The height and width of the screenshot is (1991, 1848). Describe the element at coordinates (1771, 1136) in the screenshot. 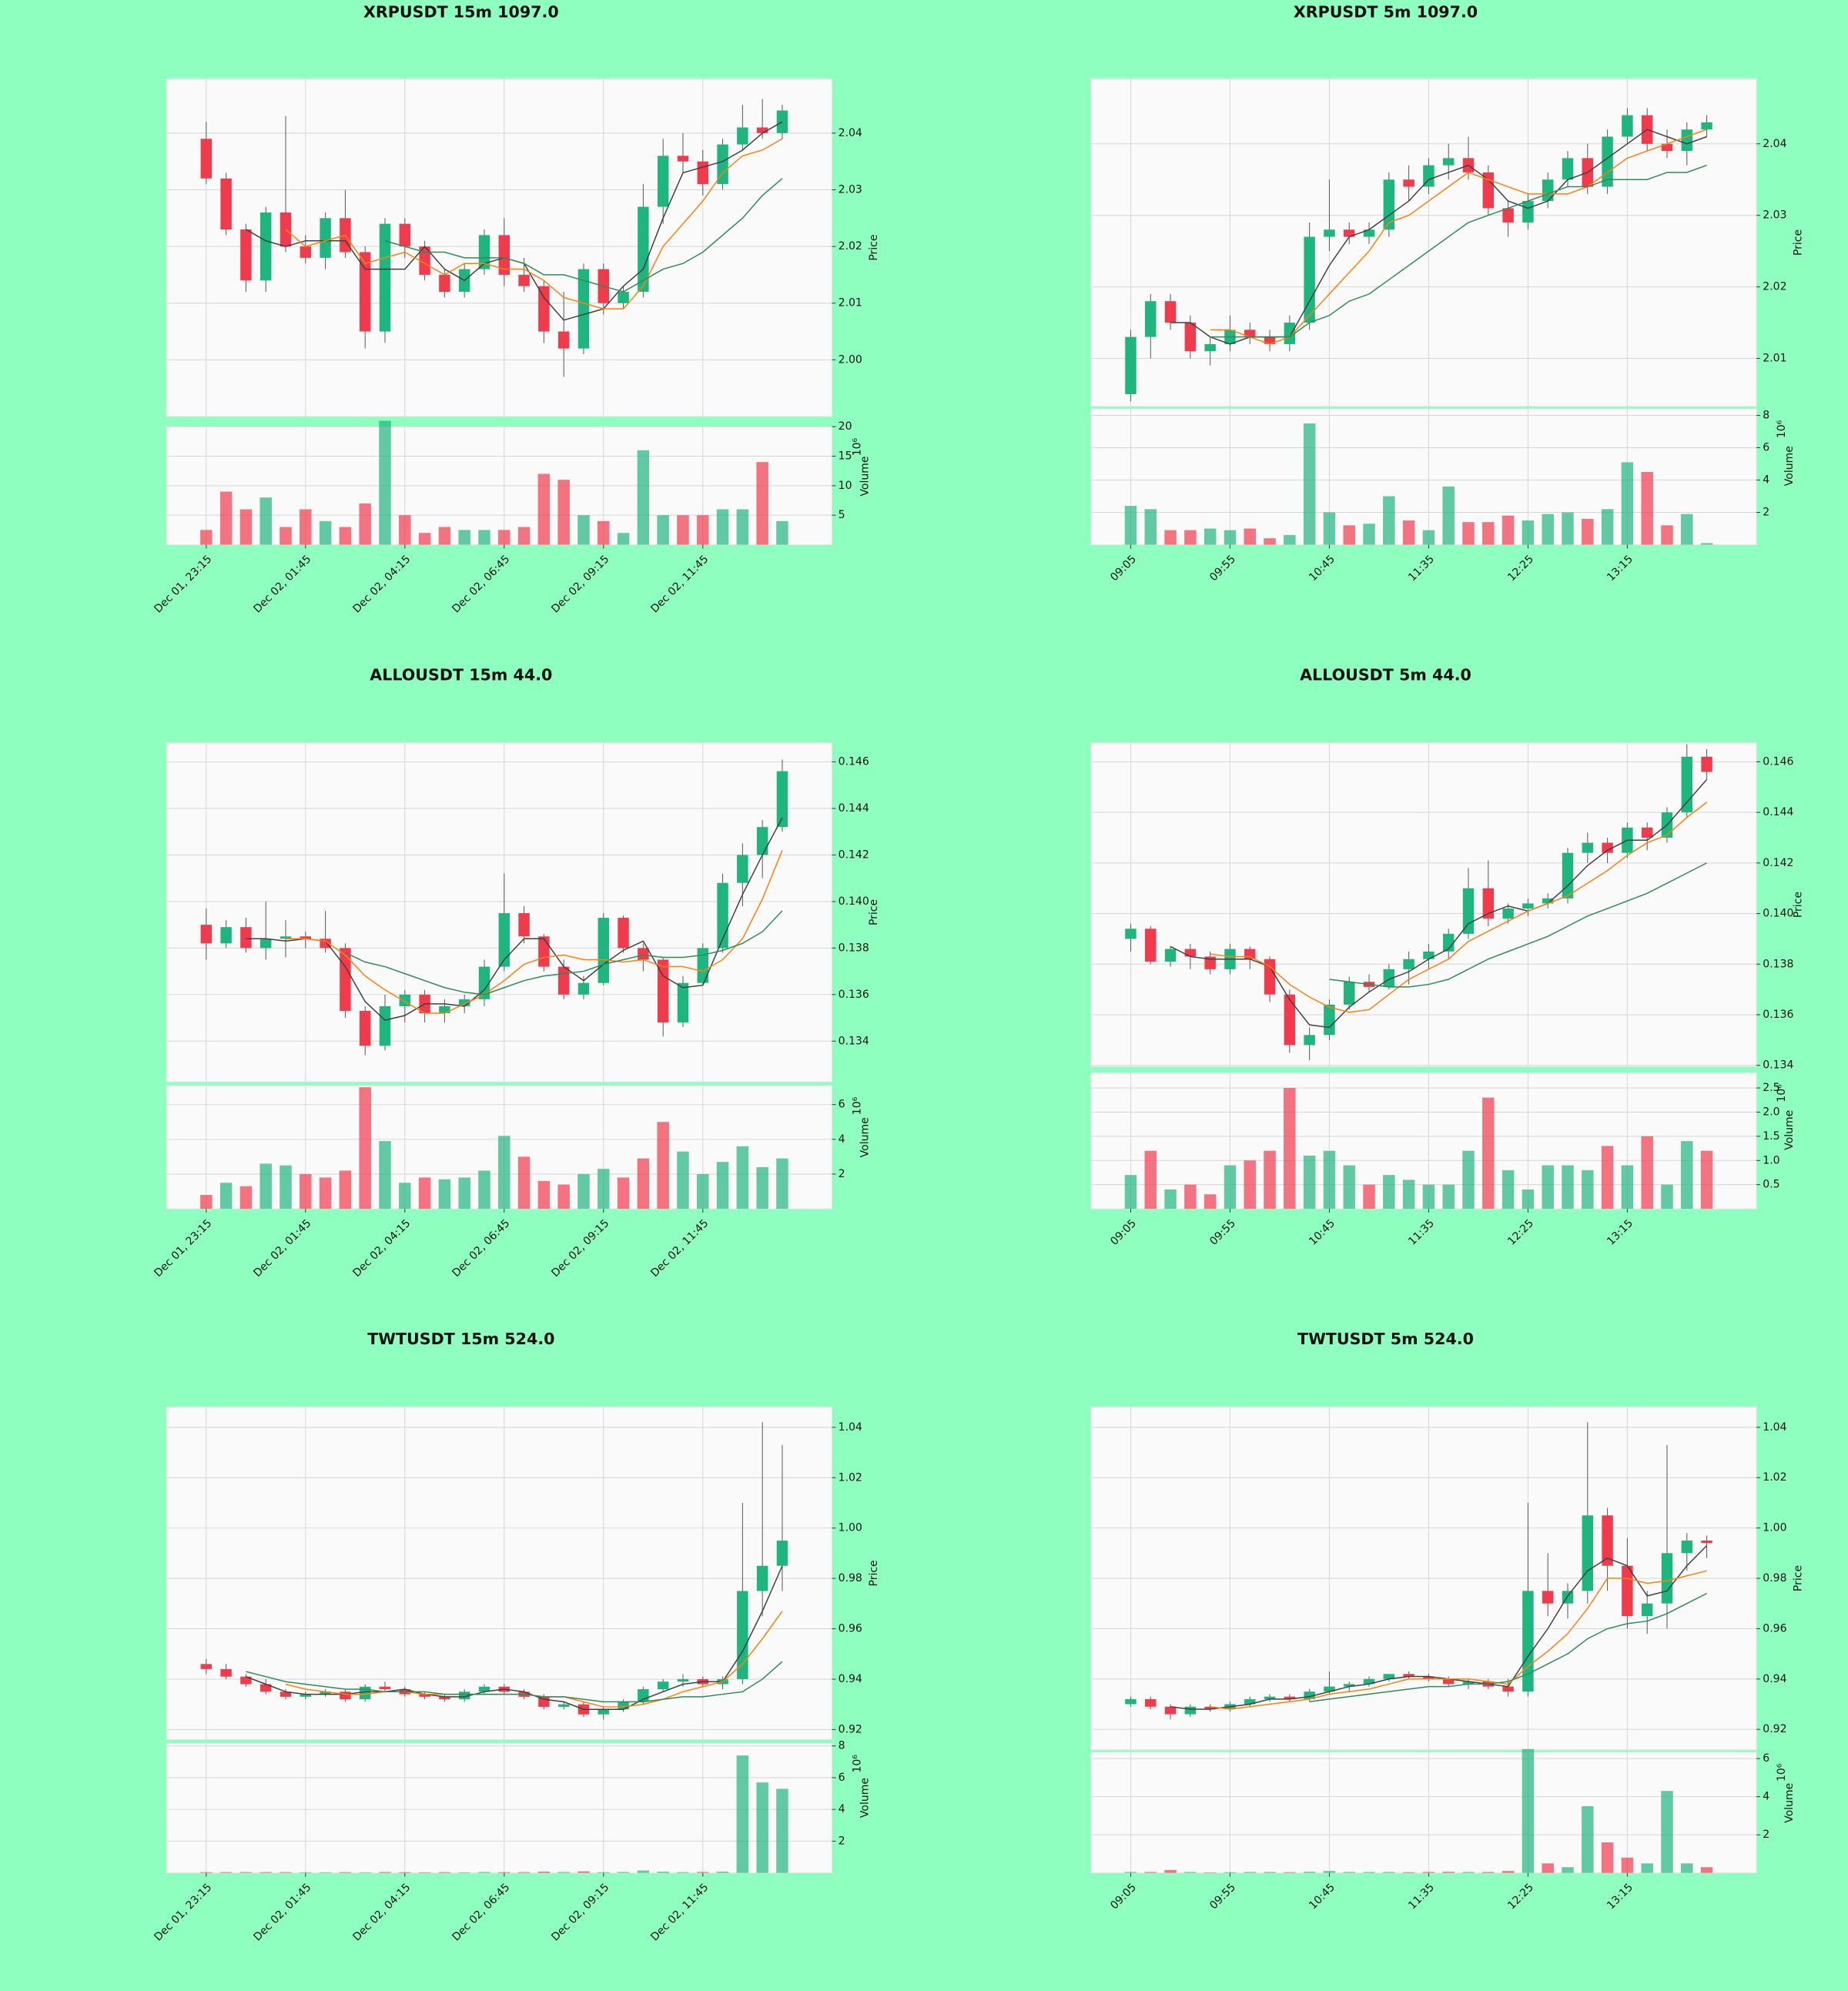

I see `y-tick-label: 1.5` at that location.